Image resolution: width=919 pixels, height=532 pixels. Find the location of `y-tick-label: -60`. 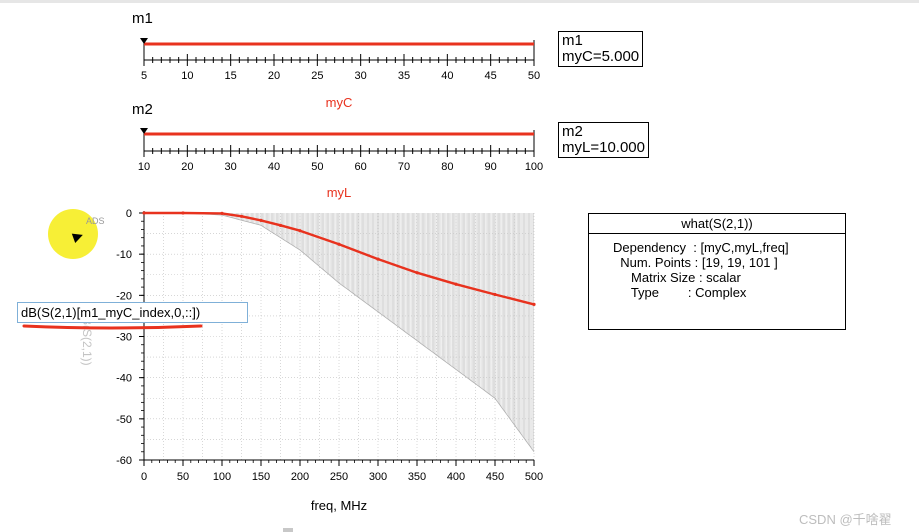

y-tick-label: -60 is located at coordinates (124, 461).